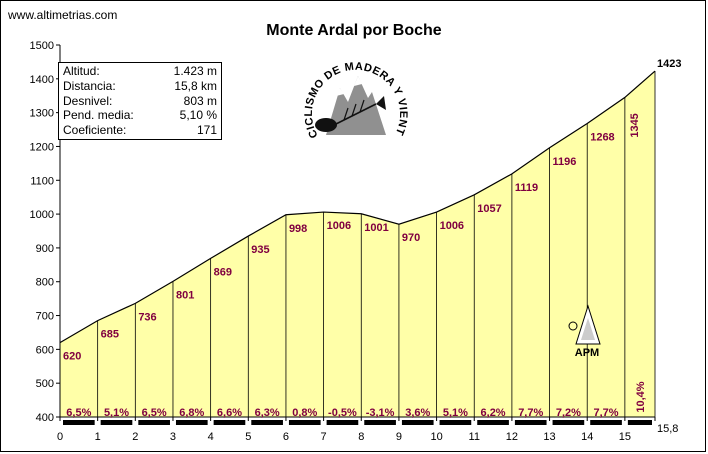 This screenshot has height=454, width=708. What do you see at coordinates (195, 71) in the screenshot?
I see `info-value: 1.423 m` at bounding box center [195, 71].